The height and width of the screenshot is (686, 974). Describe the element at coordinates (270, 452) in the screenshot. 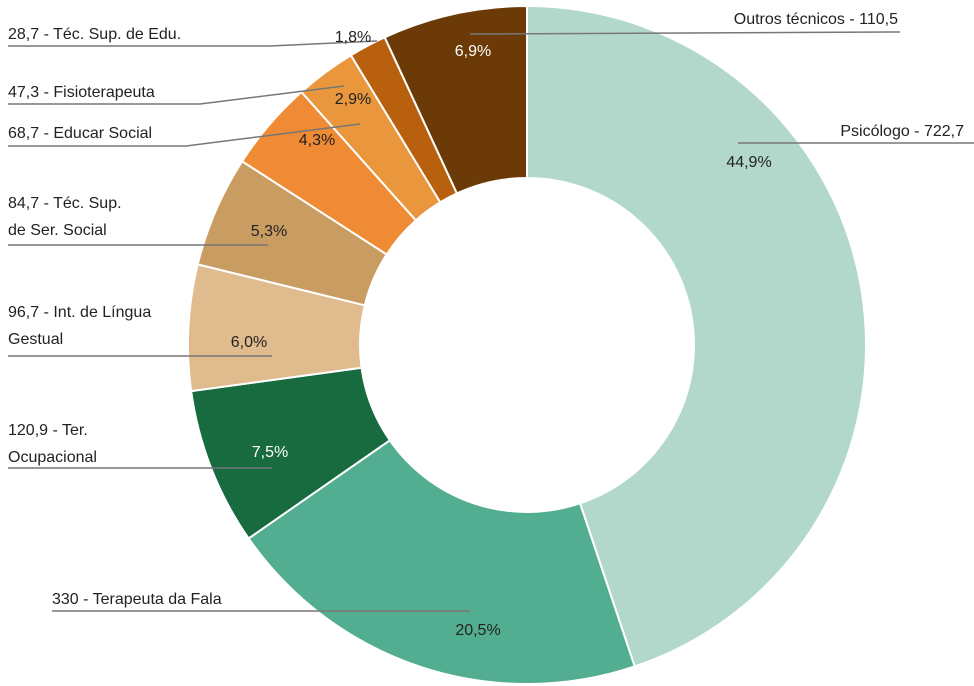

I see `percent-label: 7,5%` at that location.